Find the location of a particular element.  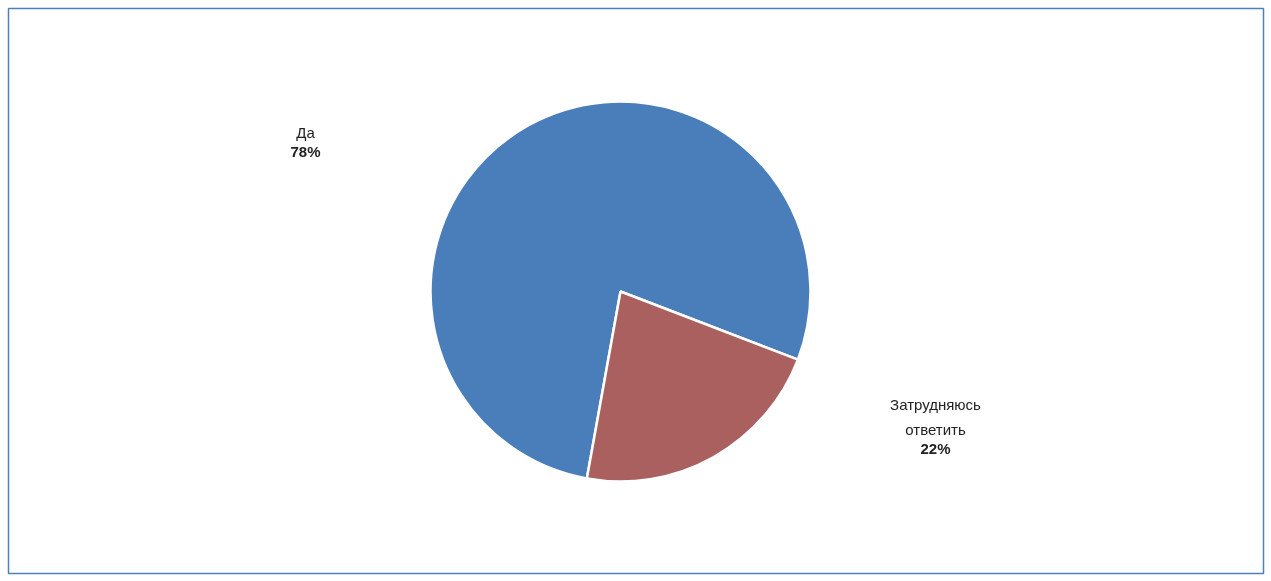

data-label: 22% is located at coordinates (935, 449).